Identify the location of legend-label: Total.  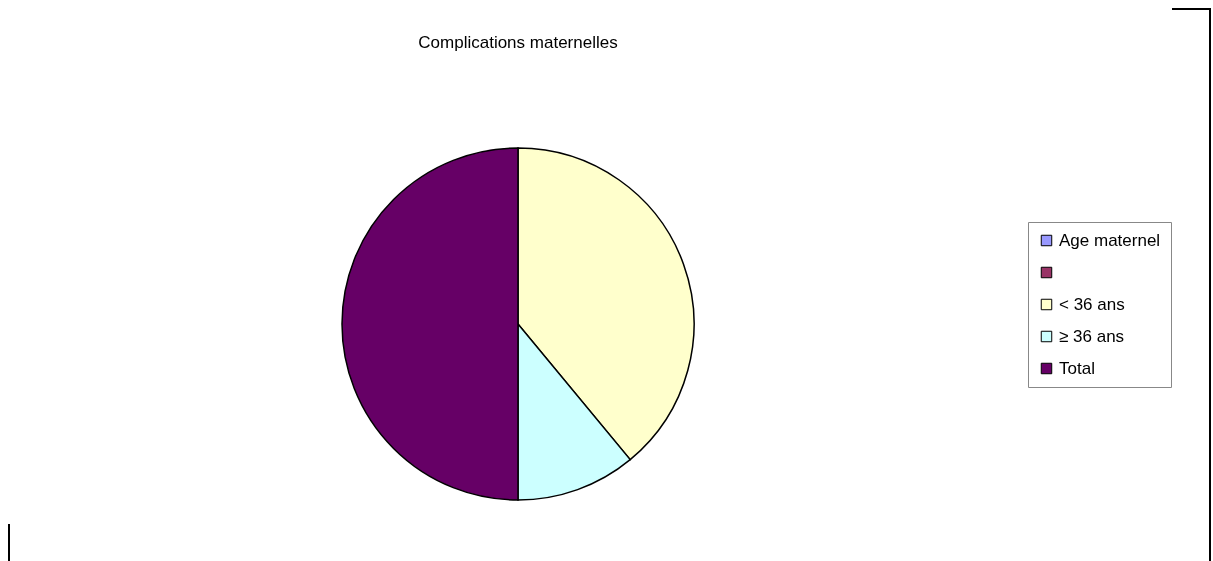
(1077, 368).